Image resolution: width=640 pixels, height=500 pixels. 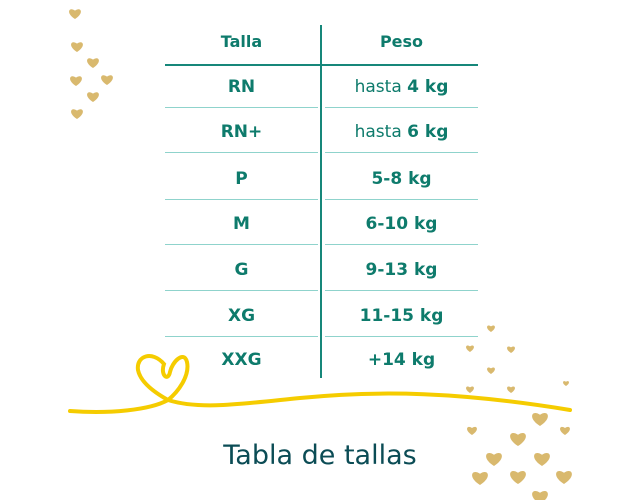 I want to click on cell-peso: hasta 6 kg, so click(x=401, y=132).